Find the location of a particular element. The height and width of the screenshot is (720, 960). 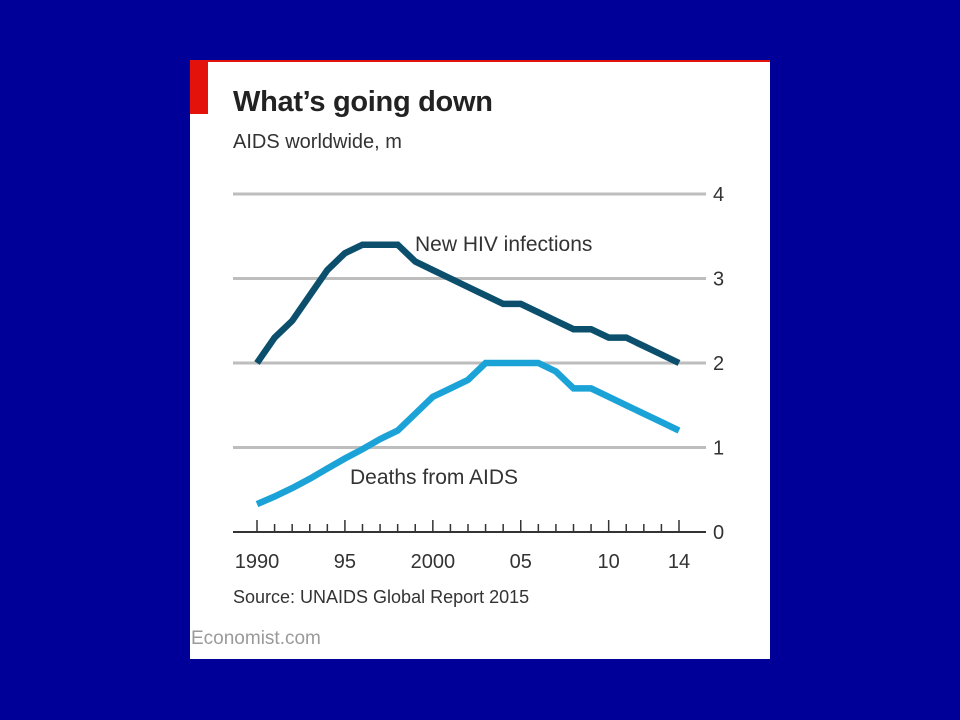

source-note: Source: UNAIDS Global Report 2015 is located at coordinates (381, 597).